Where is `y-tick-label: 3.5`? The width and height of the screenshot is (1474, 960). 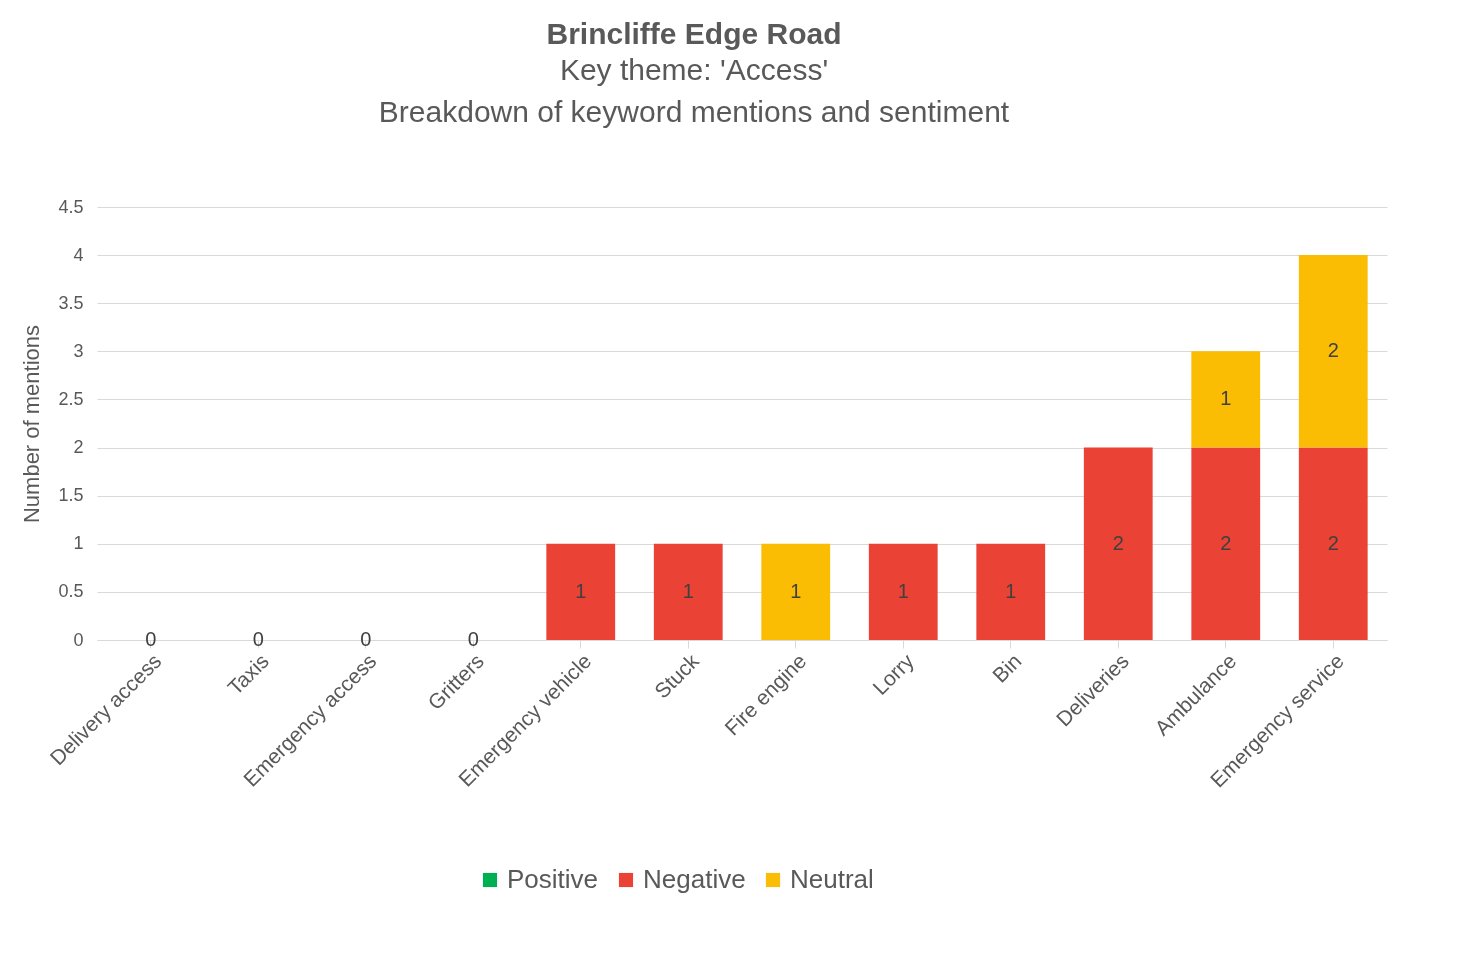
y-tick-label: 3.5 is located at coordinates (71, 302).